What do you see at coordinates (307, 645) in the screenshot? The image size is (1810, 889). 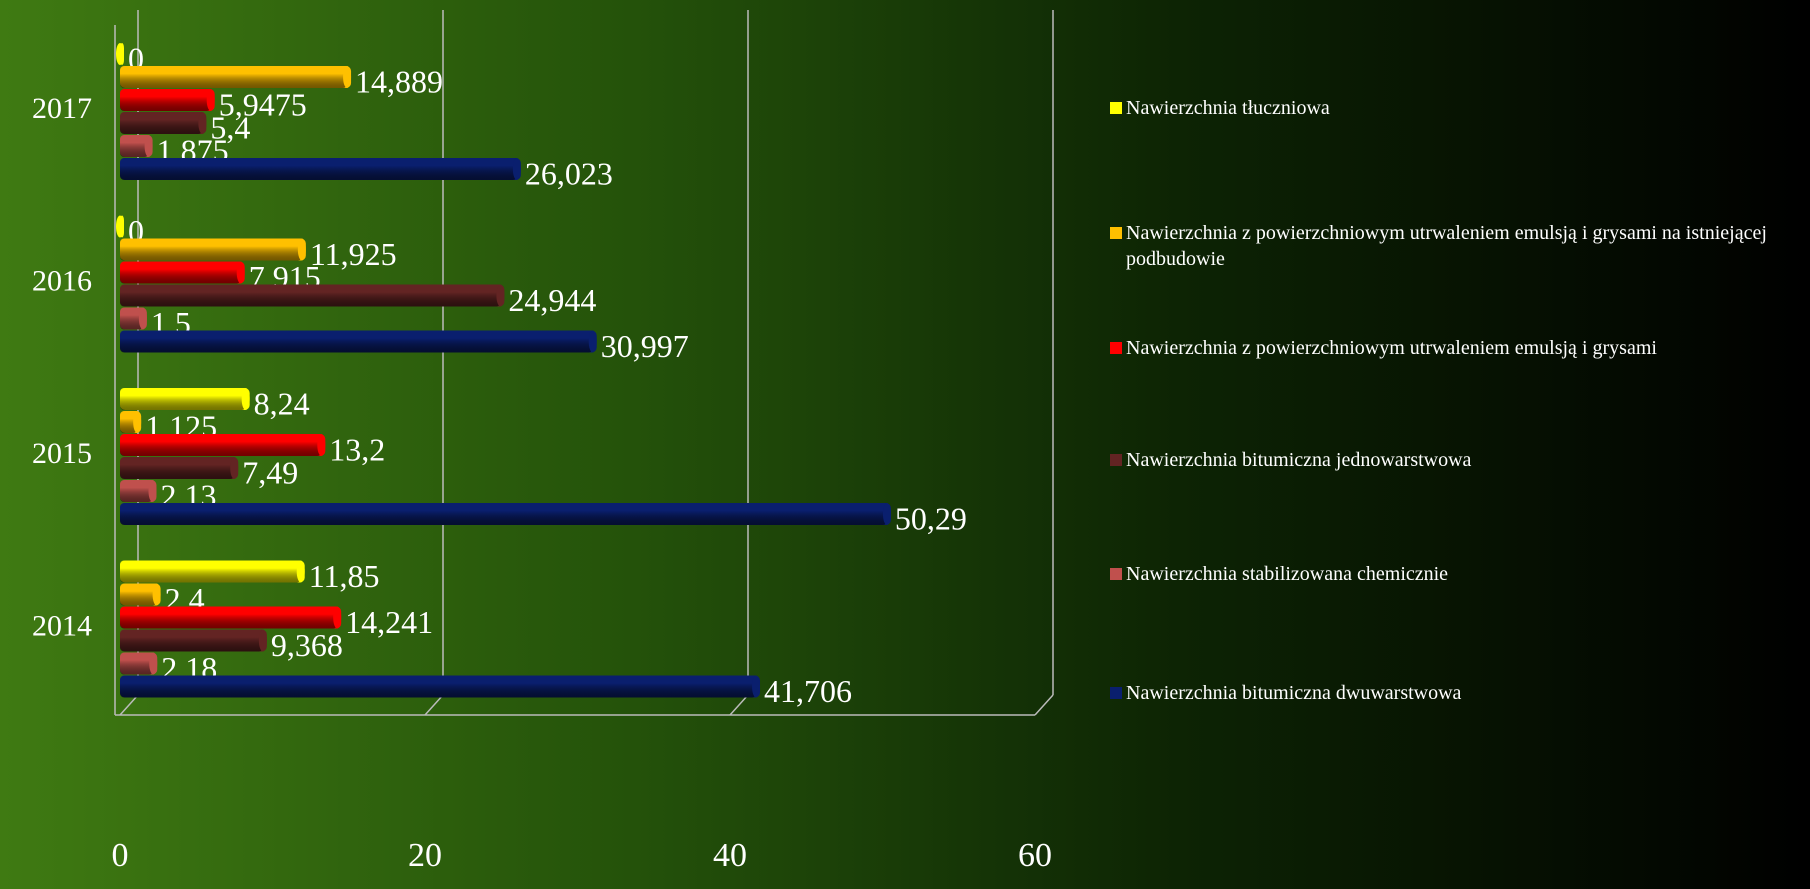 I see `value-label: 9,368` at bounding box center [307, 645].